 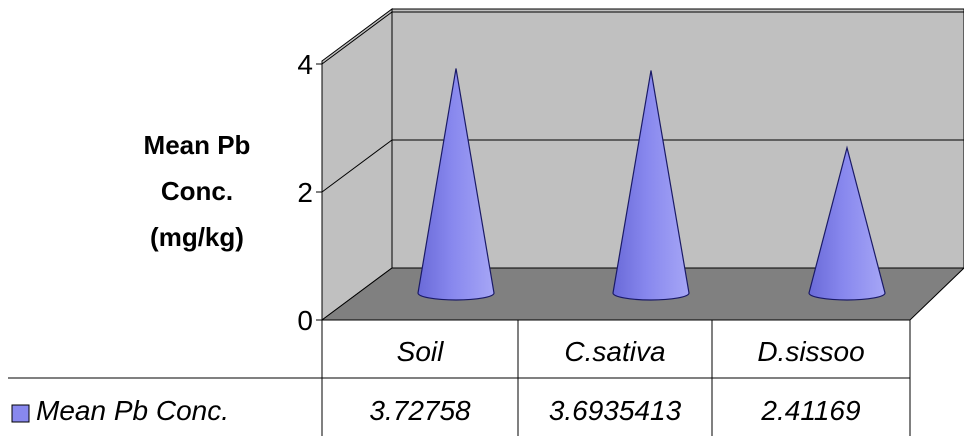 I want to click on data-value-label: 2.41169, so click(x=810, y=410).